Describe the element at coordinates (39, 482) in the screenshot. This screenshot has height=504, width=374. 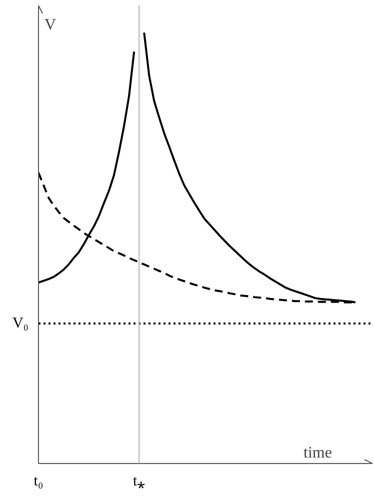
I see `x-tick-label: t₀` at that location.